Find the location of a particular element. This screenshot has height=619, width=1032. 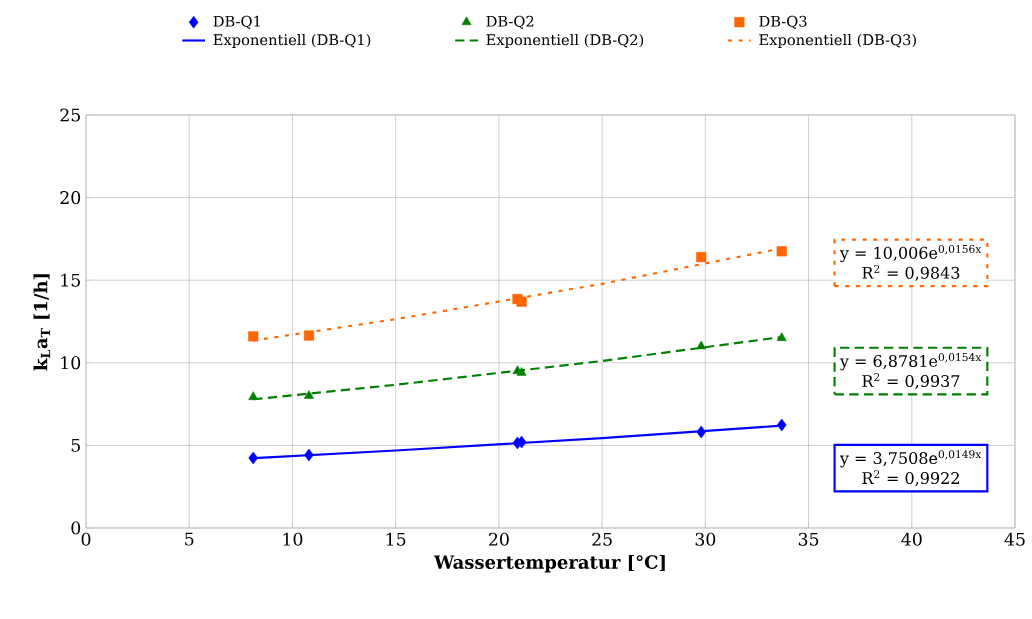

annotation: y = 3,7508e$^{0,0149x}$ is located at coordinates (910, 459).